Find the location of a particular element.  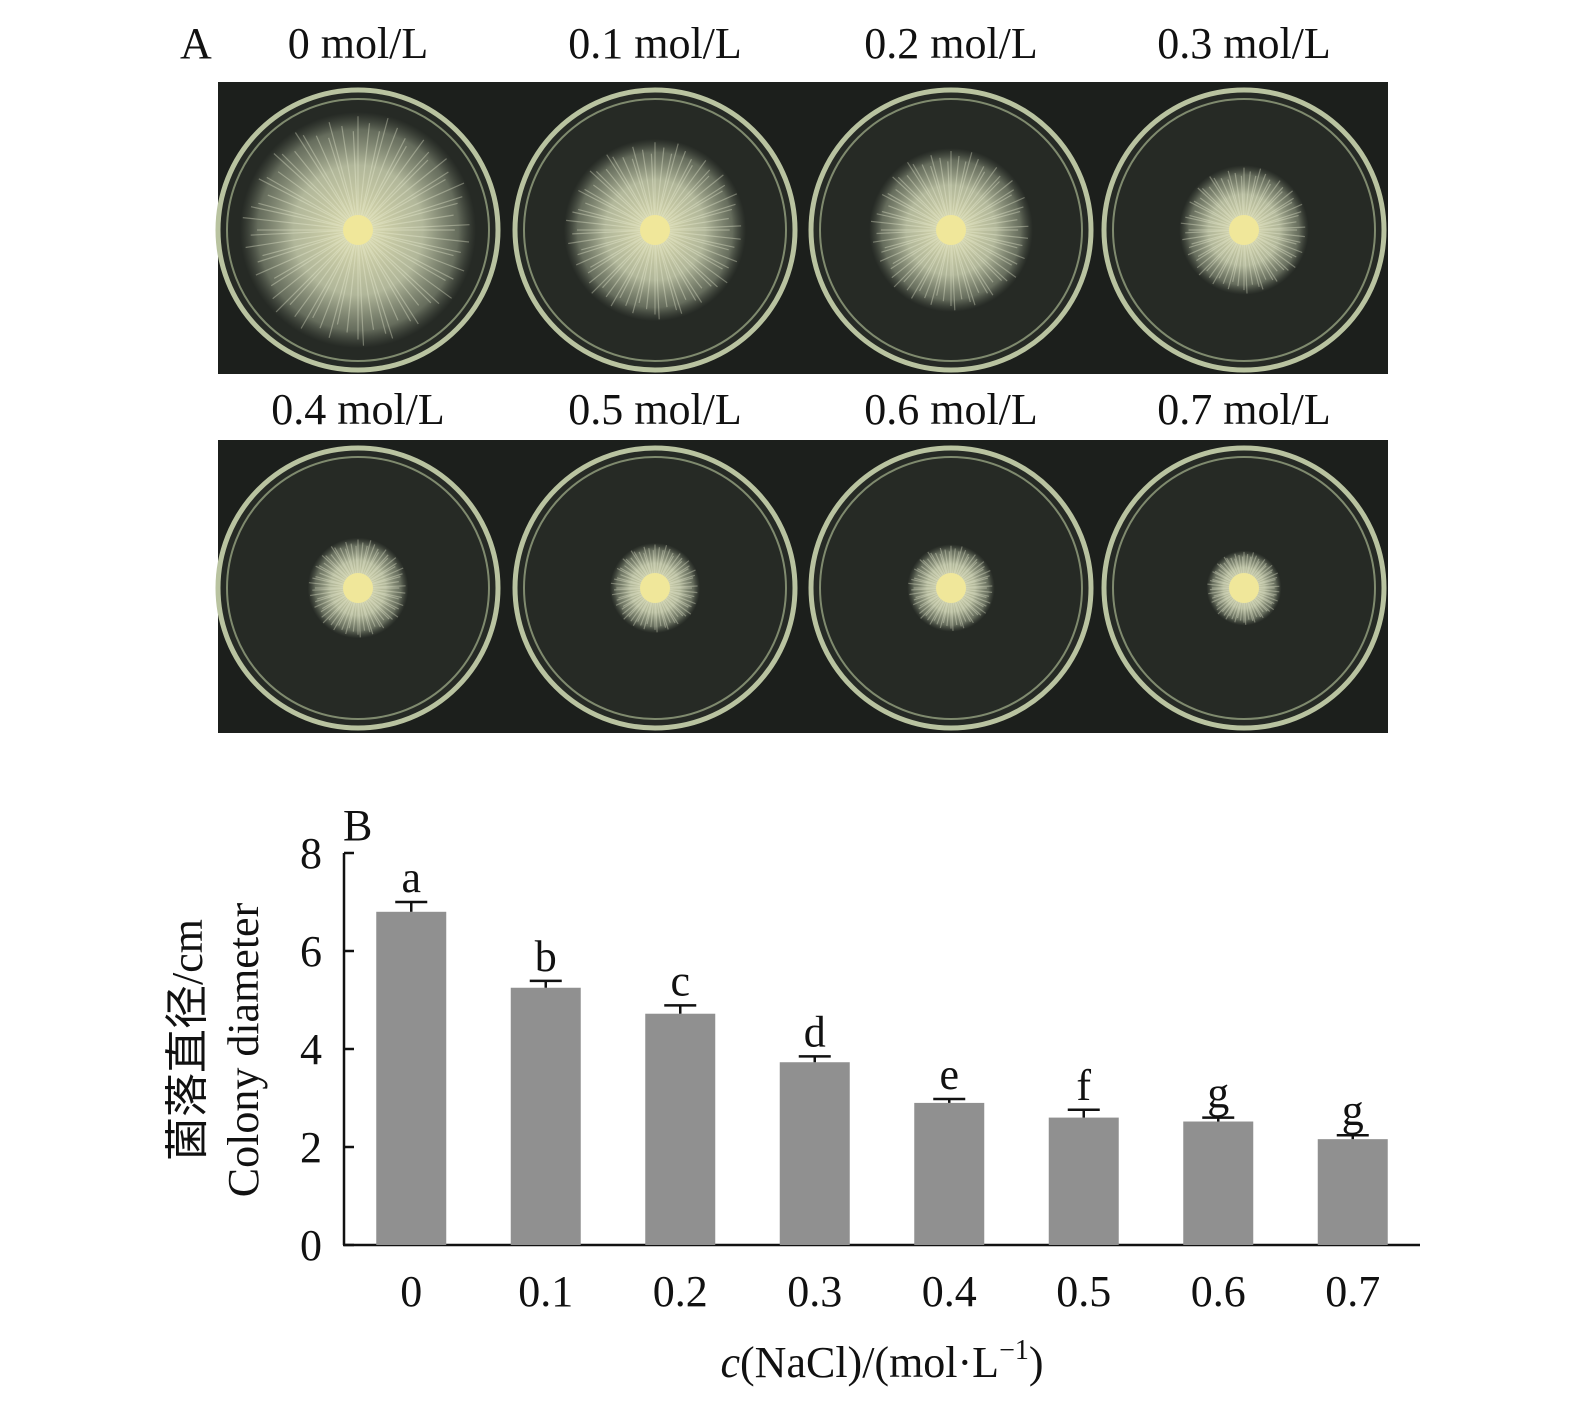

y-ticks: 0 2 4 6 8 is located at coordinates (327, 1049).